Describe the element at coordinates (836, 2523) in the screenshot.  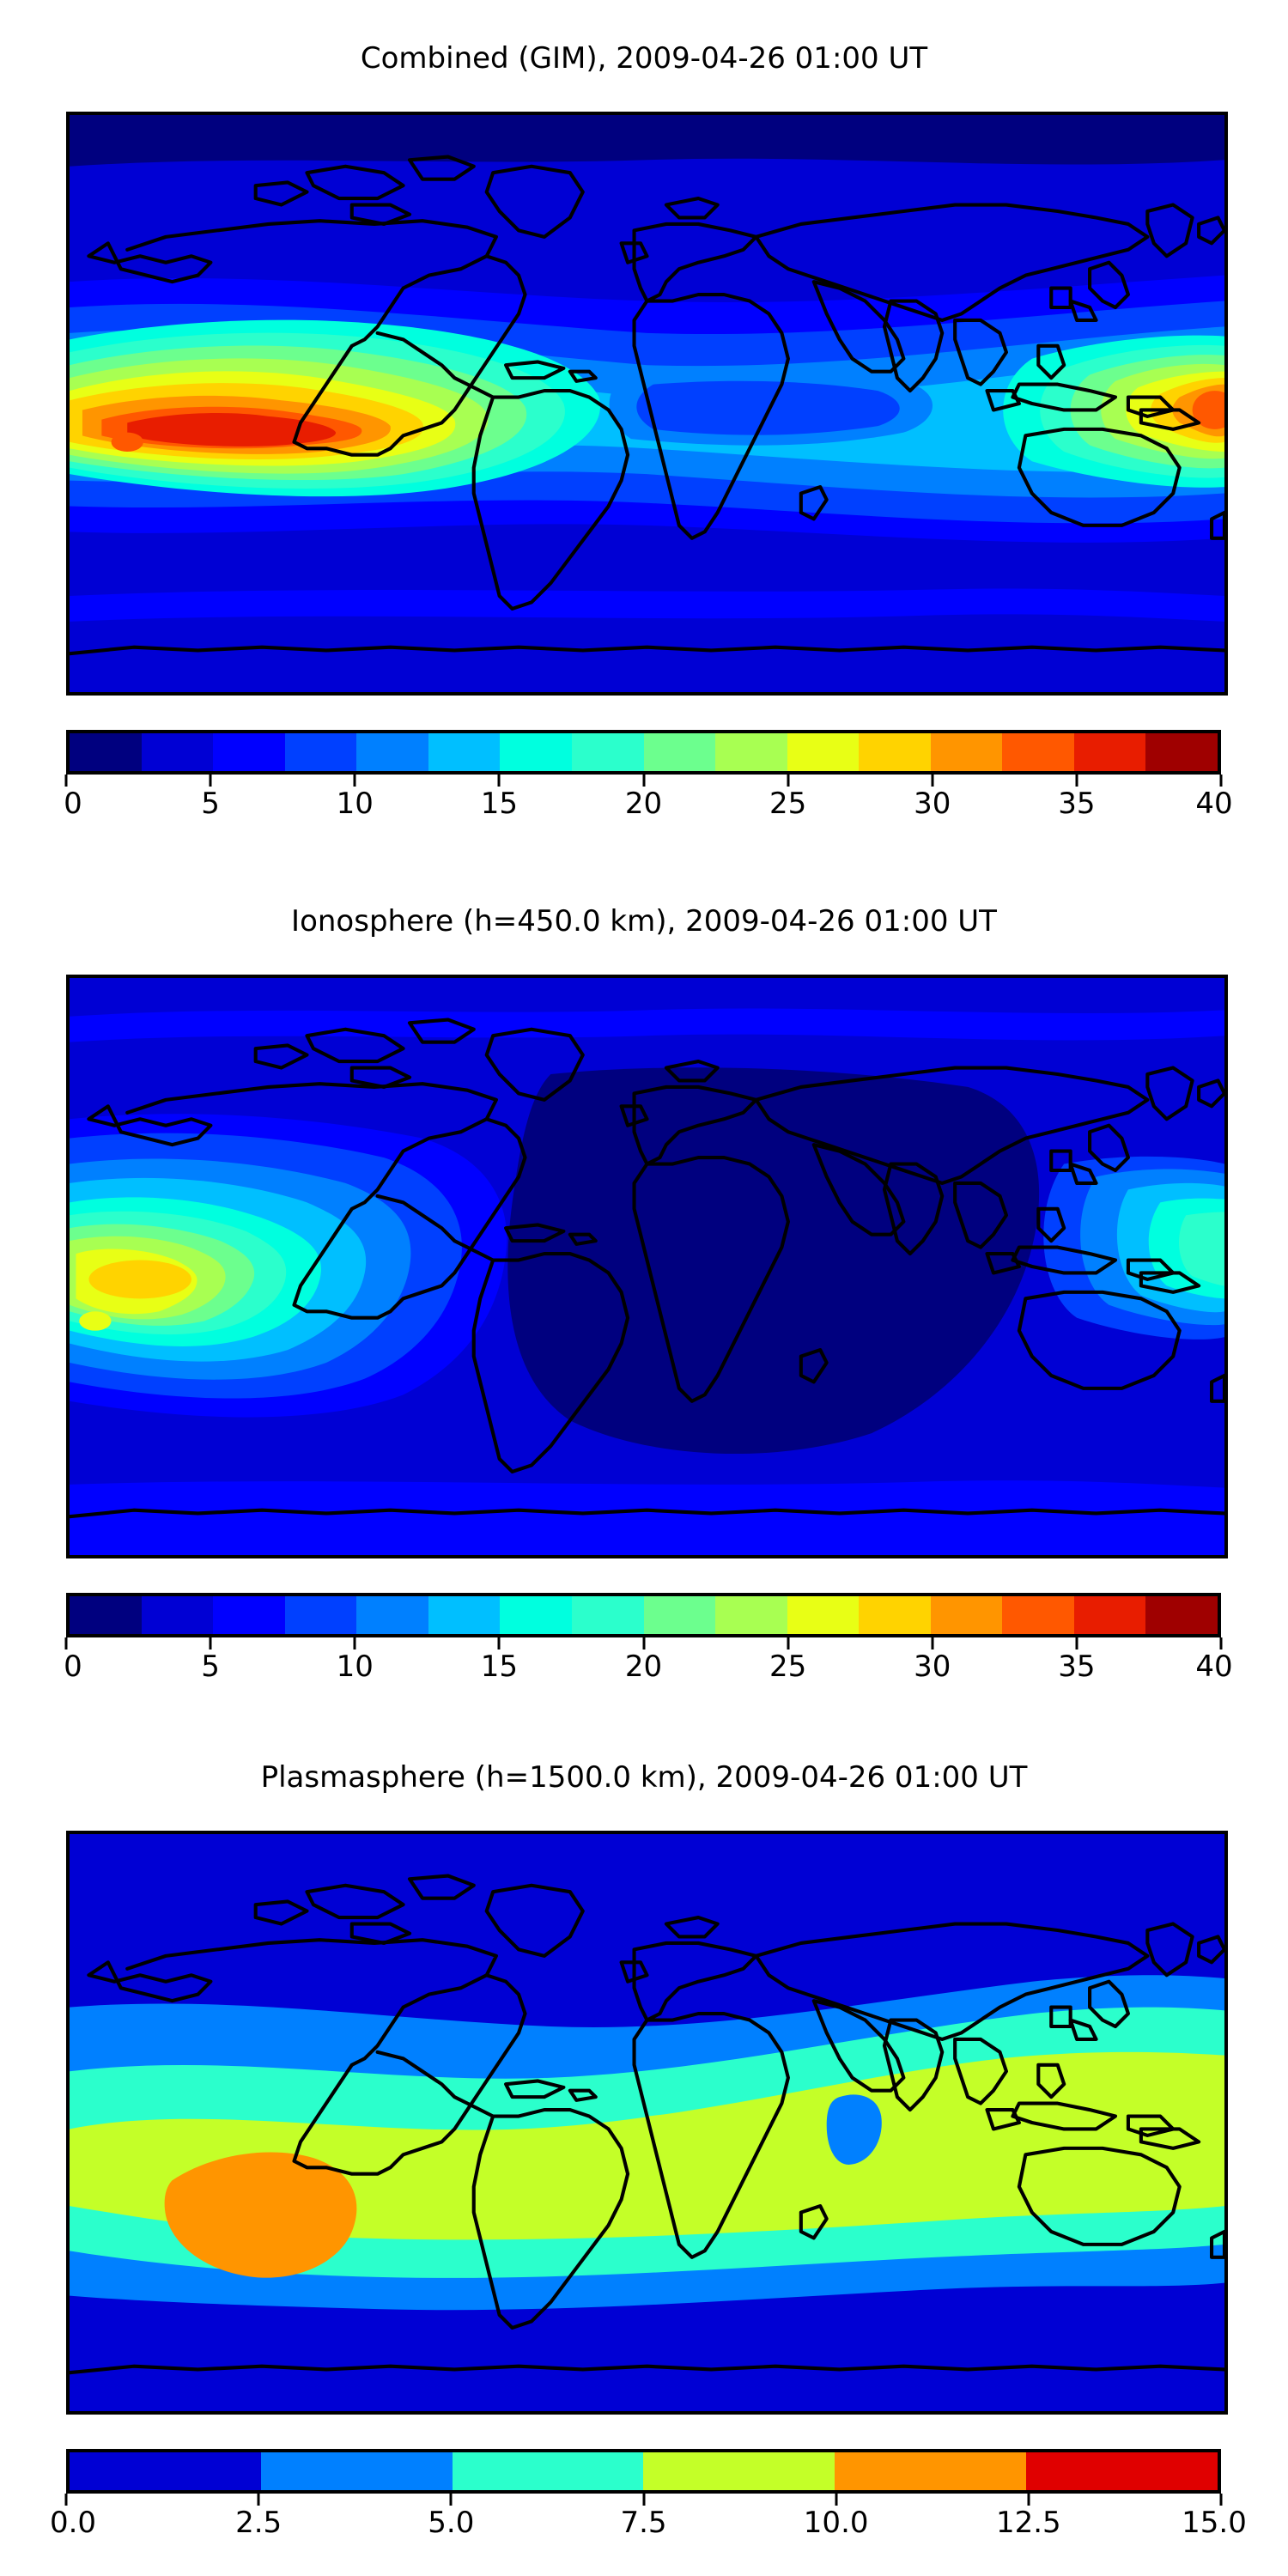
I see `colorbar-tick-label: 10.0` at that location.